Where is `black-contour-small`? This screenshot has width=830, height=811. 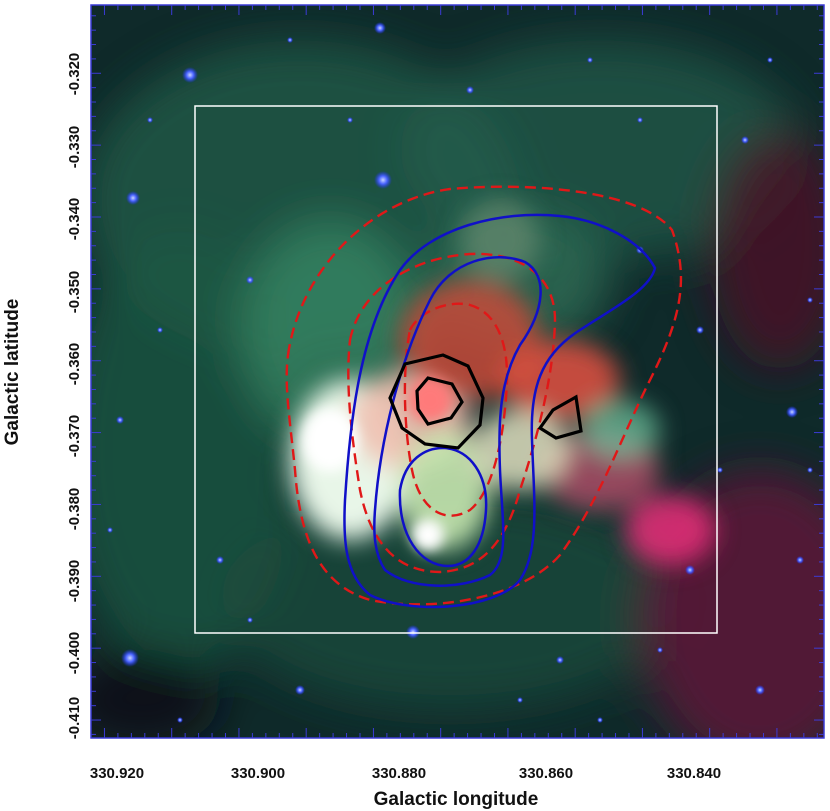
black-contour-small is located at coordinates (560, 417).